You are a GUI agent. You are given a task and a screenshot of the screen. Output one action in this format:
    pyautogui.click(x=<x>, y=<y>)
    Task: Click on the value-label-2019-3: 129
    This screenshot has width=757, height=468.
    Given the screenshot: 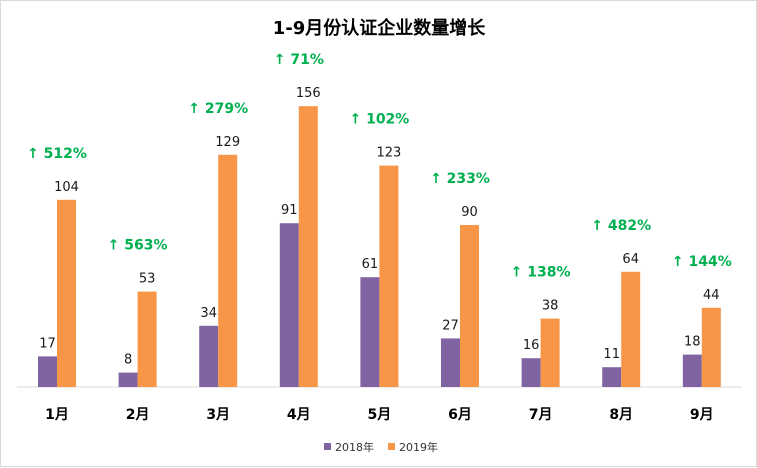 What is the action you would take?
    pyautogui.click(x=227, y=142)
    